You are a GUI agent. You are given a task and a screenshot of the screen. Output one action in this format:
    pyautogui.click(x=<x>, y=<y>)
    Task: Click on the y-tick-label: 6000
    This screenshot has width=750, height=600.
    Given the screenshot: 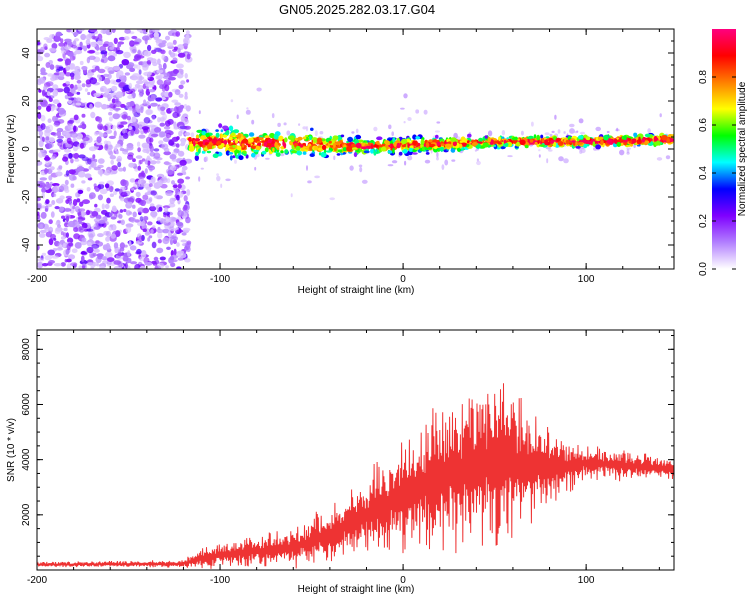 What is the action you would take?
    pyautogui.click(x=26, y=404)
    